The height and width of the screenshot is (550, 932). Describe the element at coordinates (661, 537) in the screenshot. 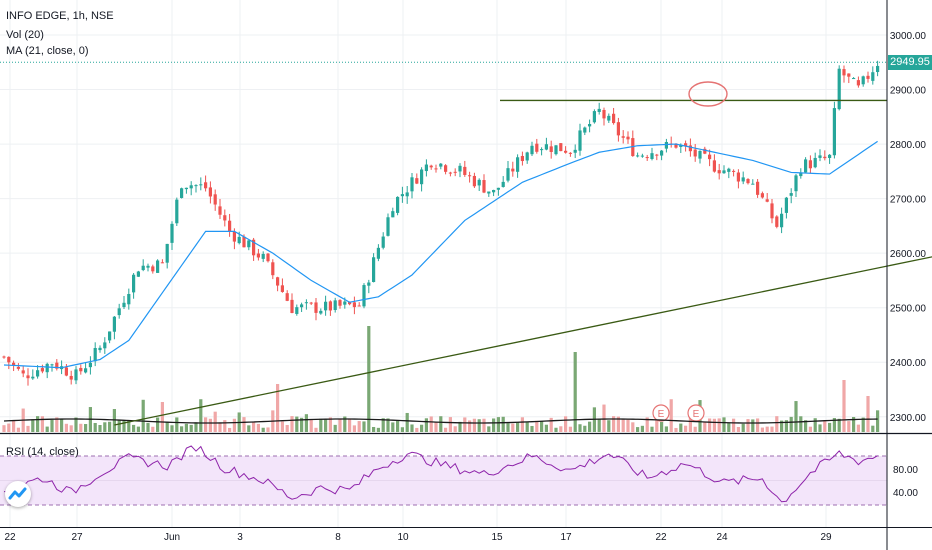

I see `time-tick-label: 22` at that location.